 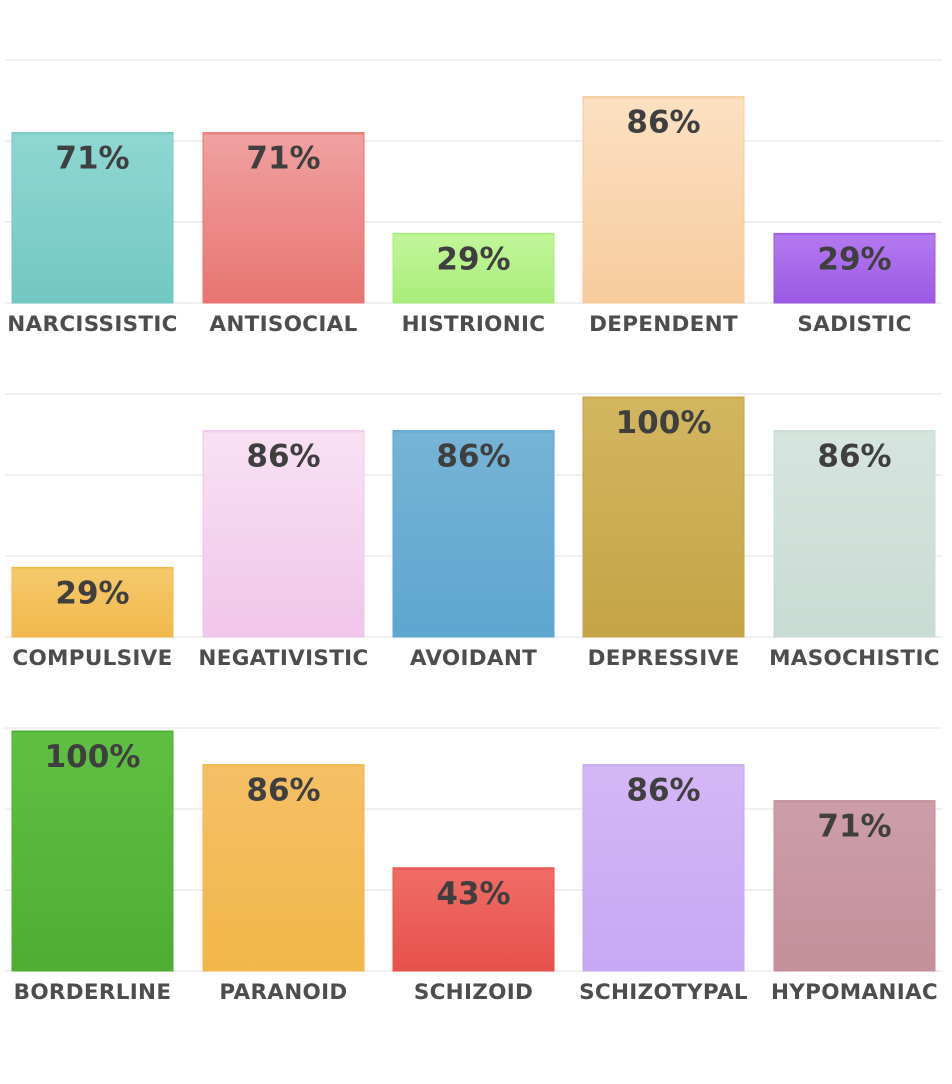 I want to click on bar-borderline, so click(x=92, y=851).